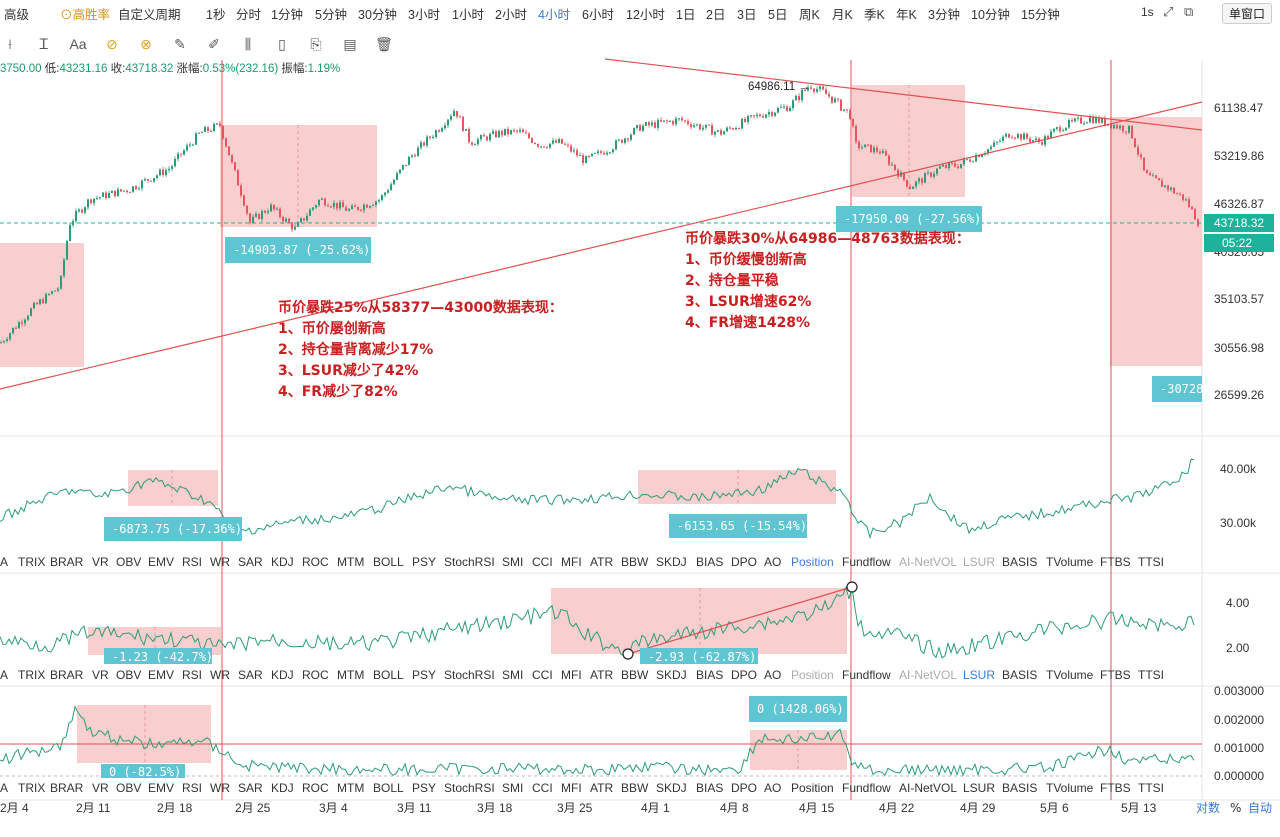  What do you see at coordinates (511, 14) in the screenshot?
I see `period-10: 2小时` at bounding box center [511, 14].